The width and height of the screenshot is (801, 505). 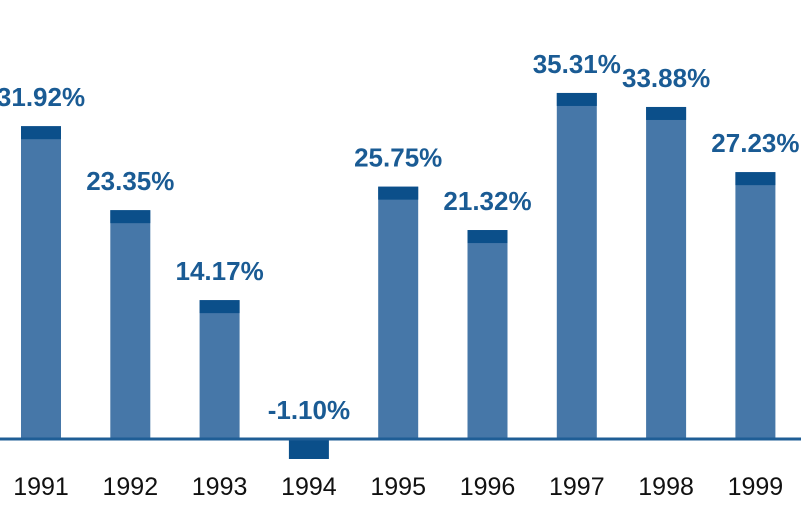 What do you see at coordinates (756, 487) in the screenshot?
I see `category-label-1999: 1999` at bounding box center [756, 487].